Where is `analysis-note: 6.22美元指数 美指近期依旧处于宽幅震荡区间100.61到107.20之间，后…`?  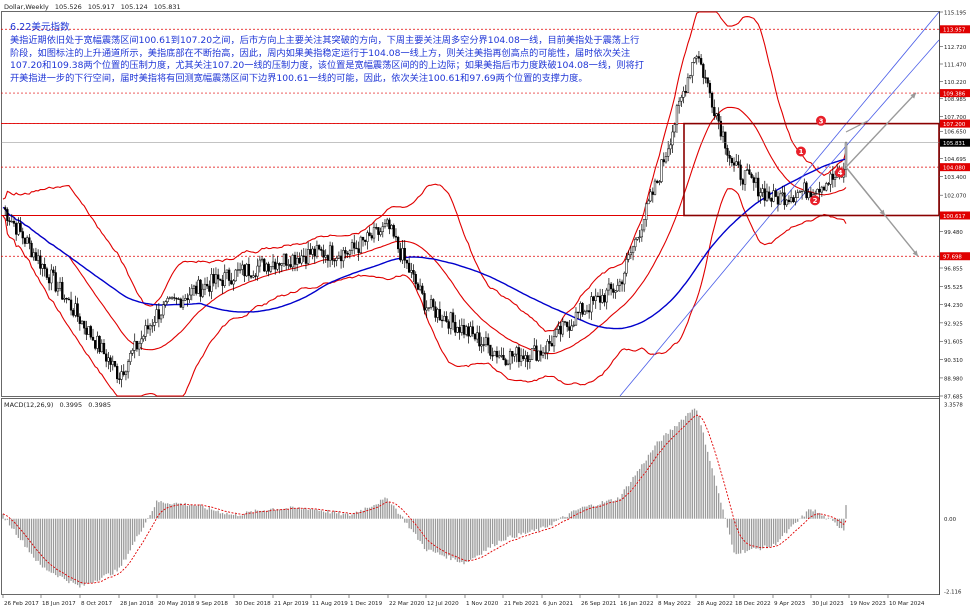 analysis-note: 6.22美元指数 美指近期依旧处于宽幅震荡区间100.61到107.20之间，后… is located at coordinates (327, 53).